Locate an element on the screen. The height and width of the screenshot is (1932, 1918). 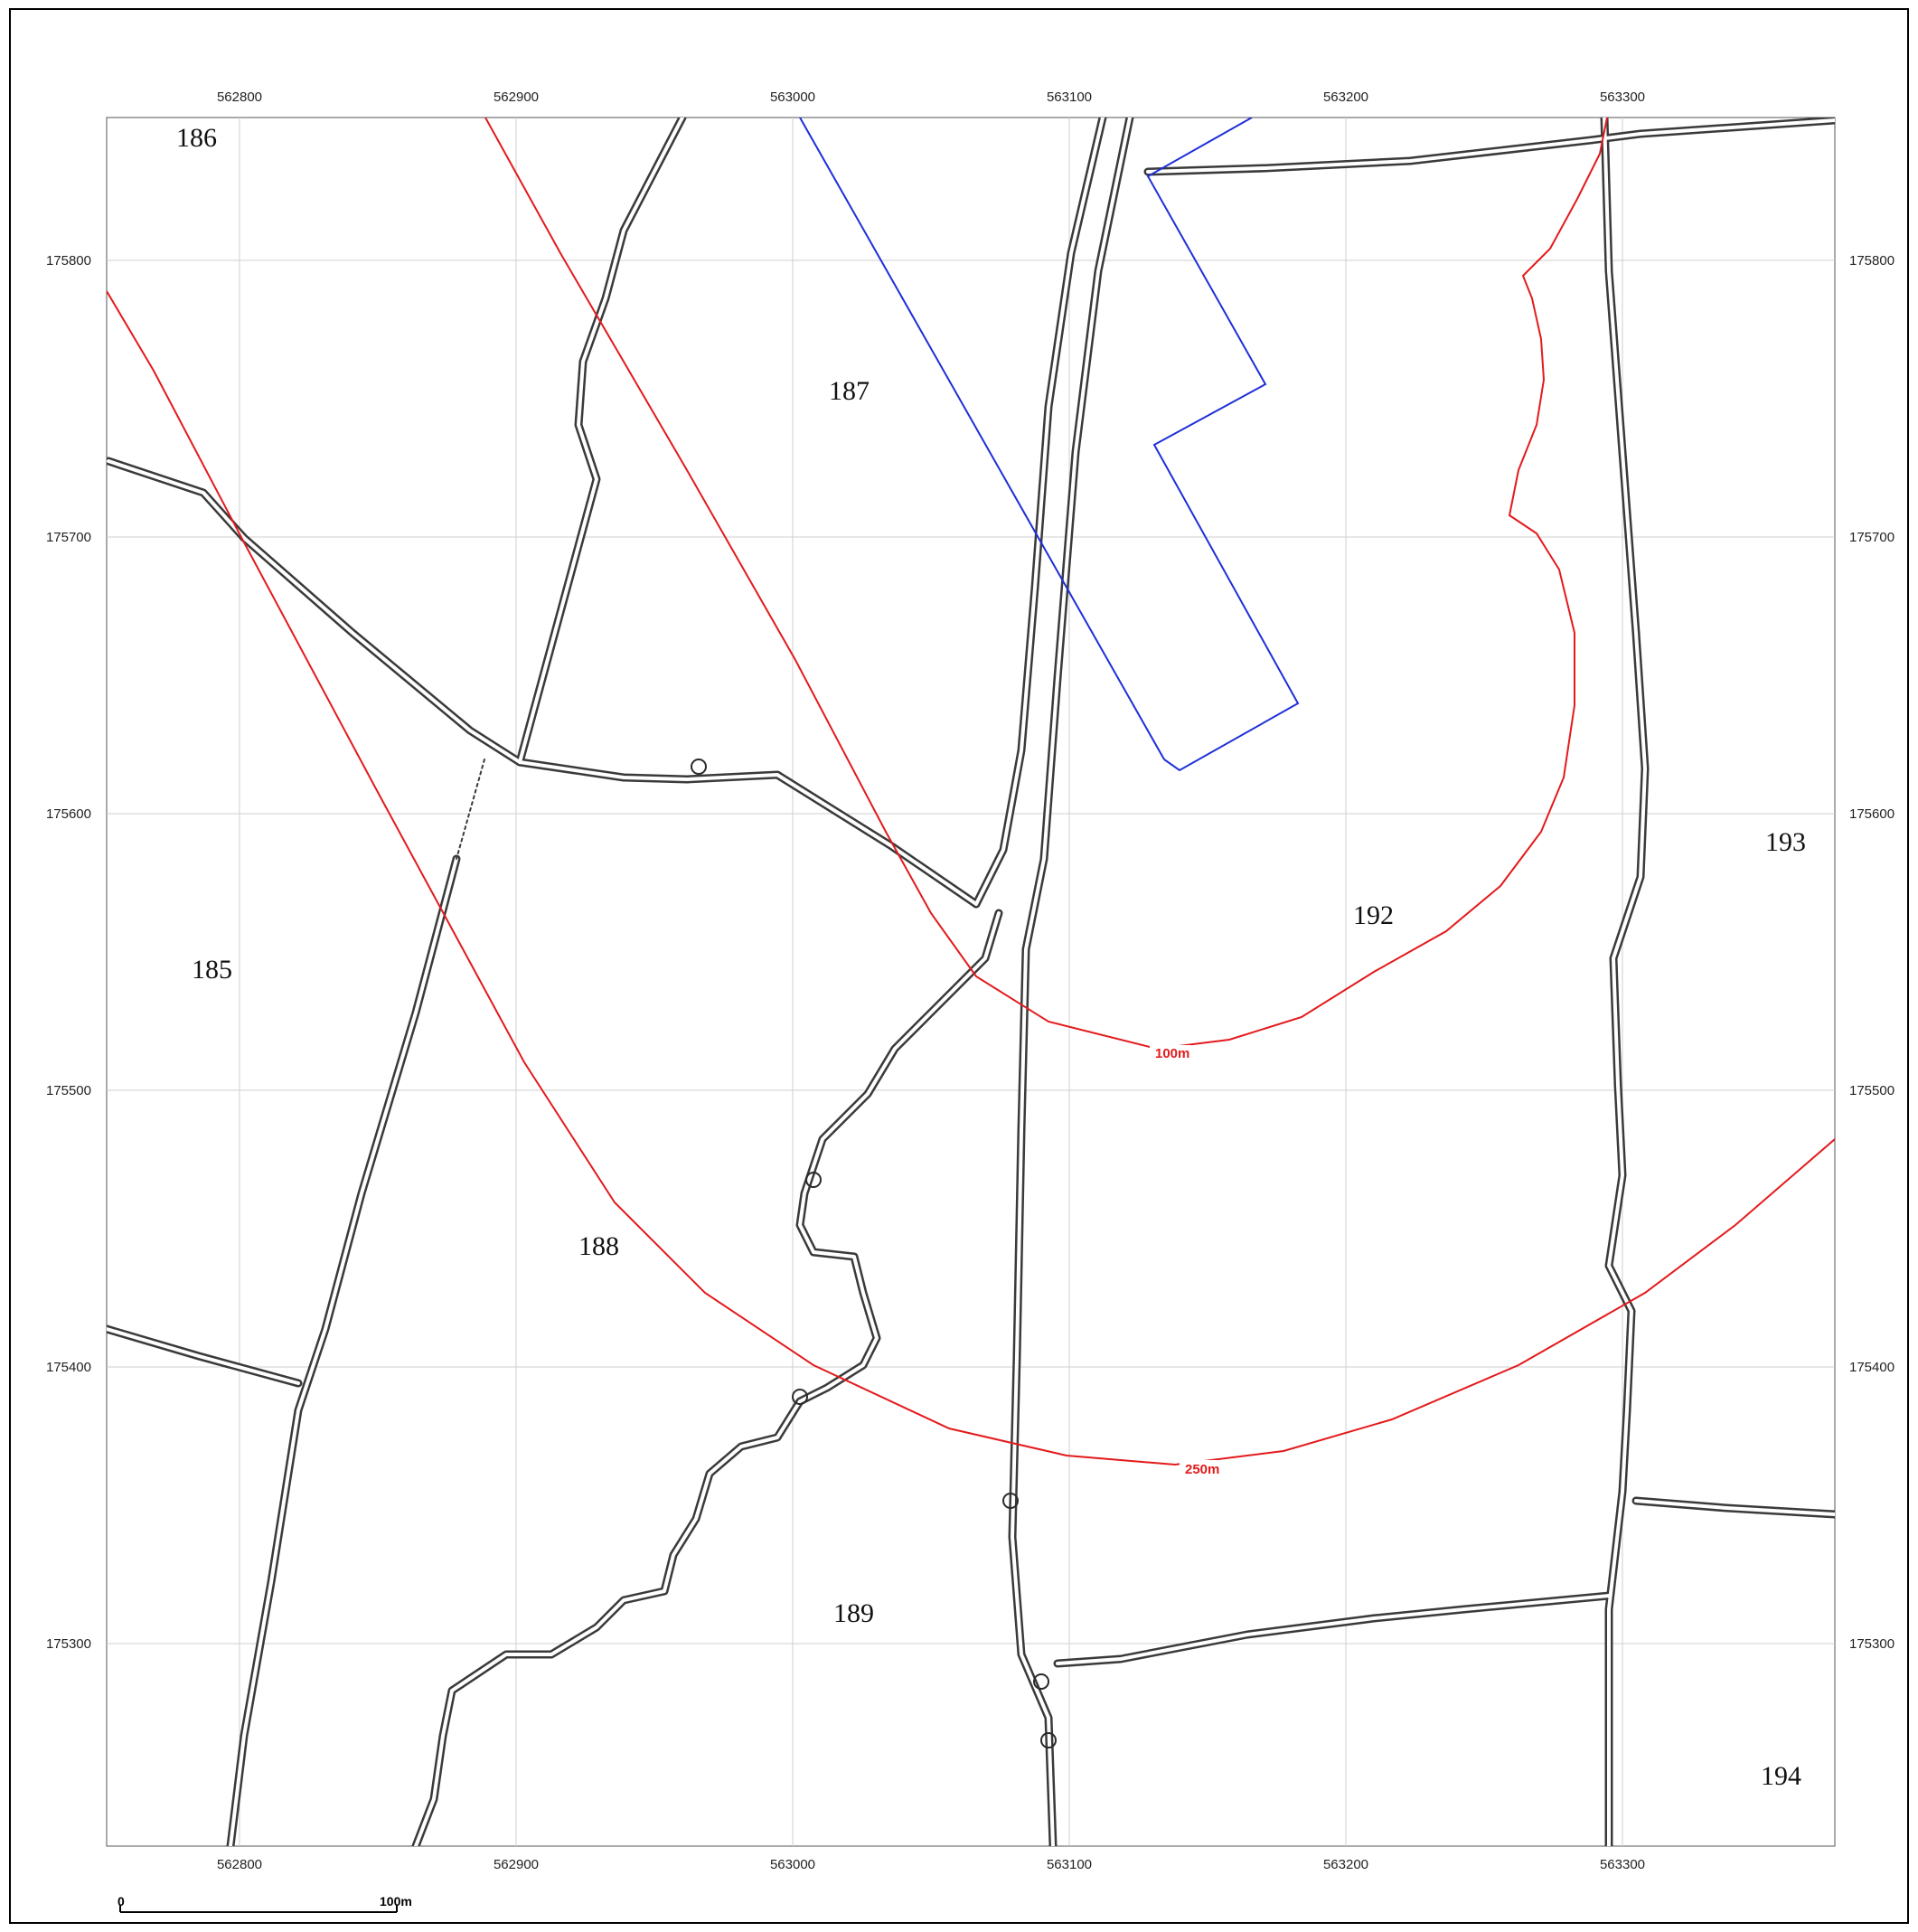
y-tick-right-175800: 175800 is located at coordinates (1872, 261).